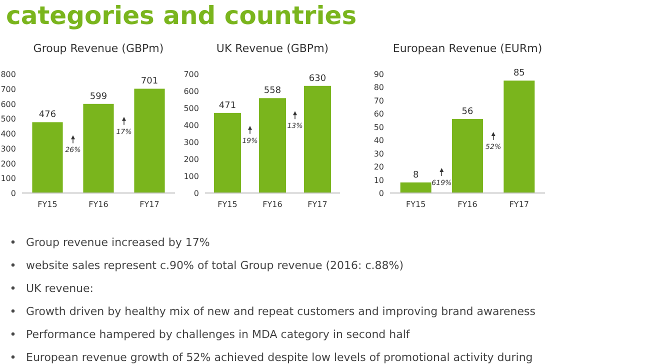 The width and height of the screenshot is (655, 364). What do you see at coordinates (215, 265) in the screenshot?
I see `text: website sales represent c.90% of total Group revenue (2016: c.88%)` at bounding box center [215, 265].